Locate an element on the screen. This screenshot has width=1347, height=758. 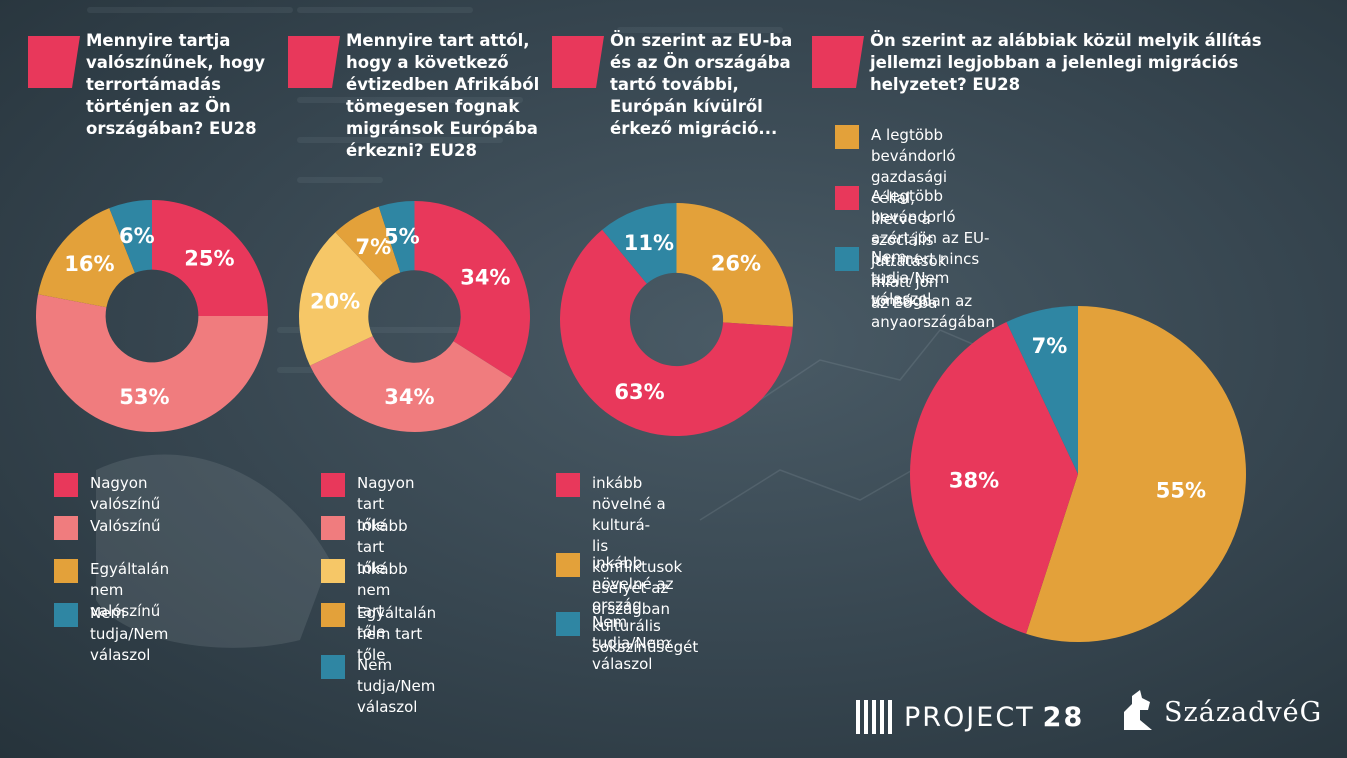
legend-label: Egyáltalán nem tart tőle is located at coordinates (397, 634).